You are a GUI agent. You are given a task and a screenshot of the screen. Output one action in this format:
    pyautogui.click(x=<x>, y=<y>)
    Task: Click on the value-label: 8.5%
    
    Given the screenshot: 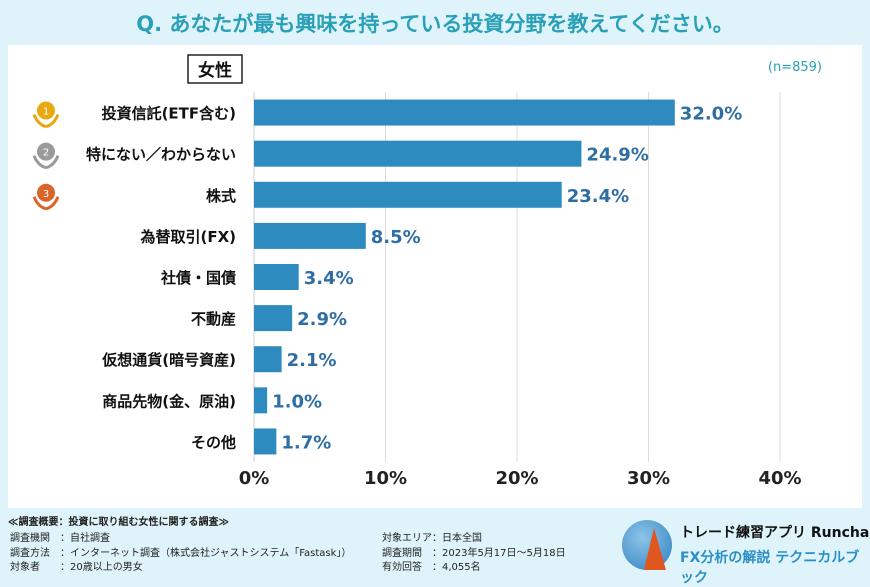 What is the action you would take?
    pyautogui.click(x=396, y=237)
    